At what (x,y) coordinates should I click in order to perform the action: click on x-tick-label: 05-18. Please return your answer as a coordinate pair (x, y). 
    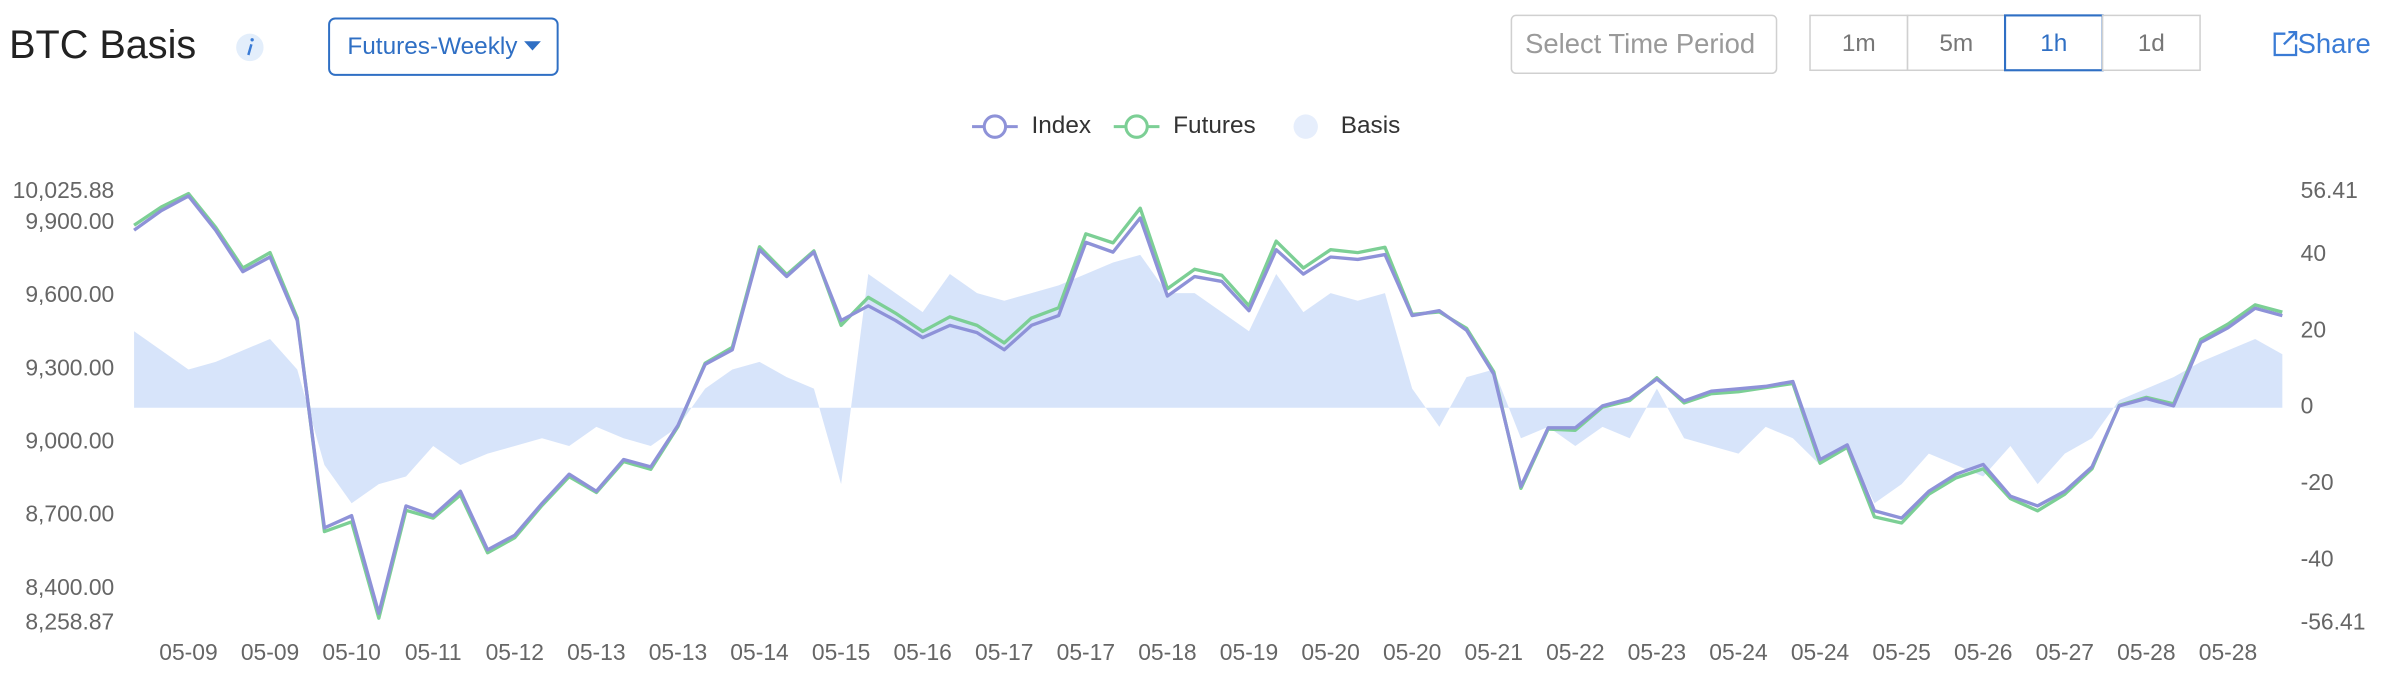
    Looking at the image, I should click on (1167, 652).